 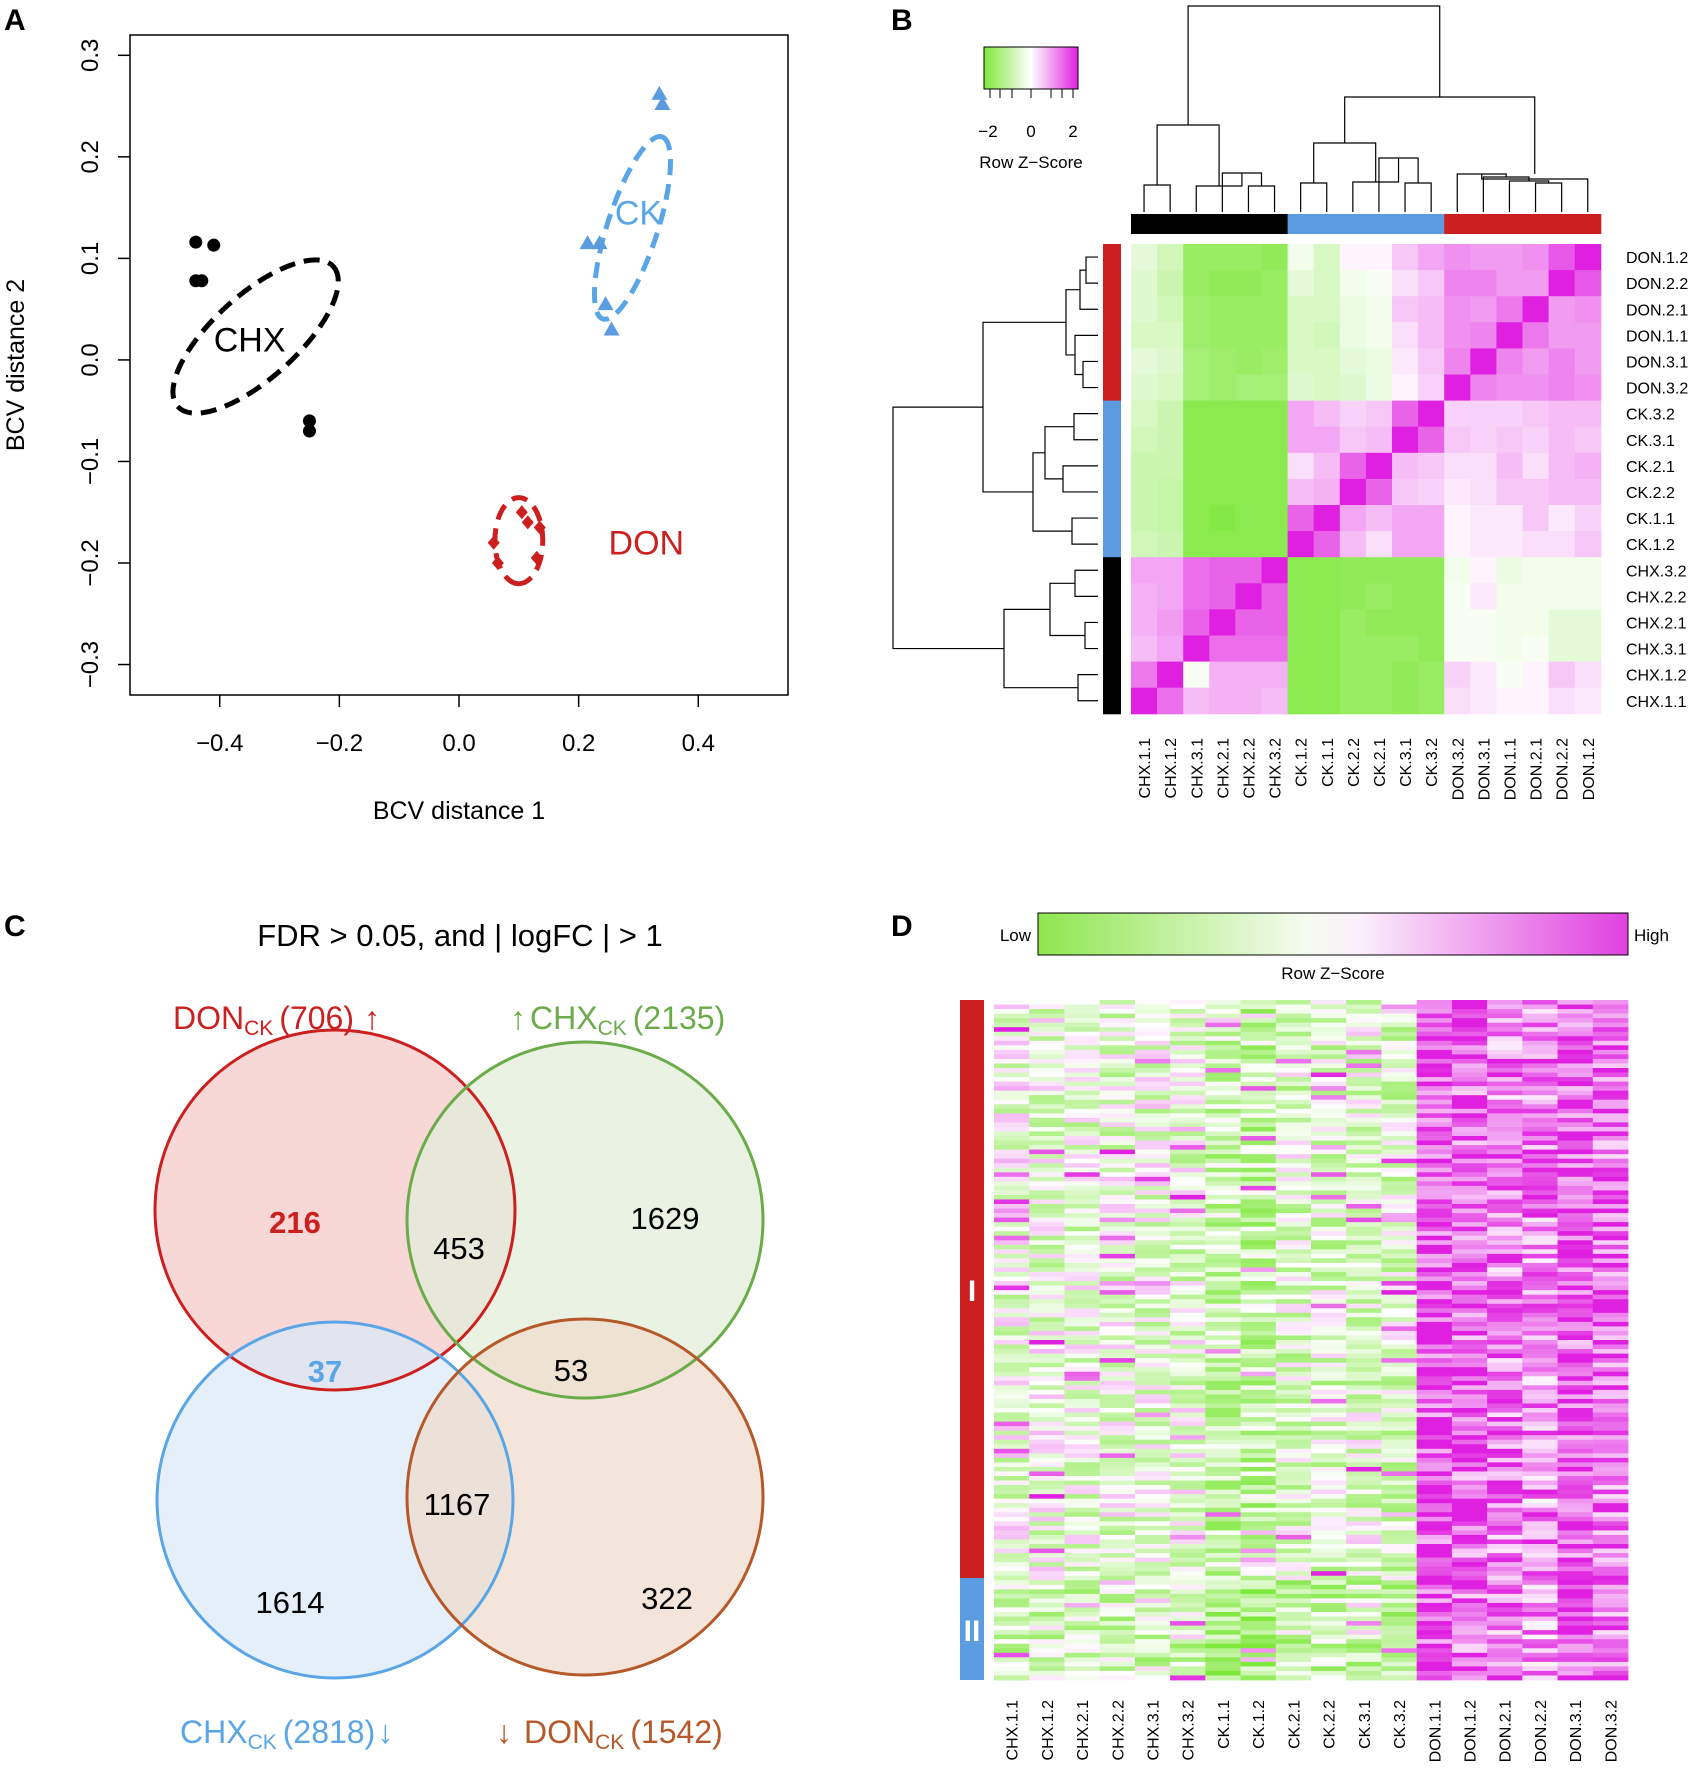 What do you see at coordinates (1400, 1724) in the screenshot?
I see `column-label: CK.3.2` at bounding box center [1400, 1724].